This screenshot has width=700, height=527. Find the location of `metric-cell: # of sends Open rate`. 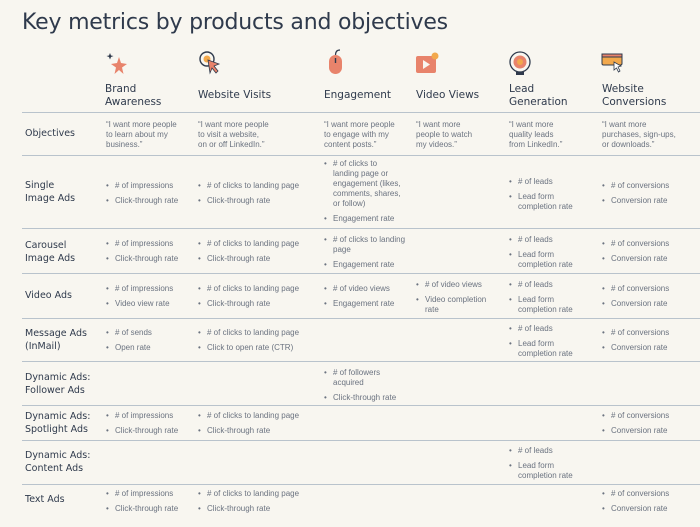

metric-cell: # of sends Open rate is located at coordinates (129, 342).